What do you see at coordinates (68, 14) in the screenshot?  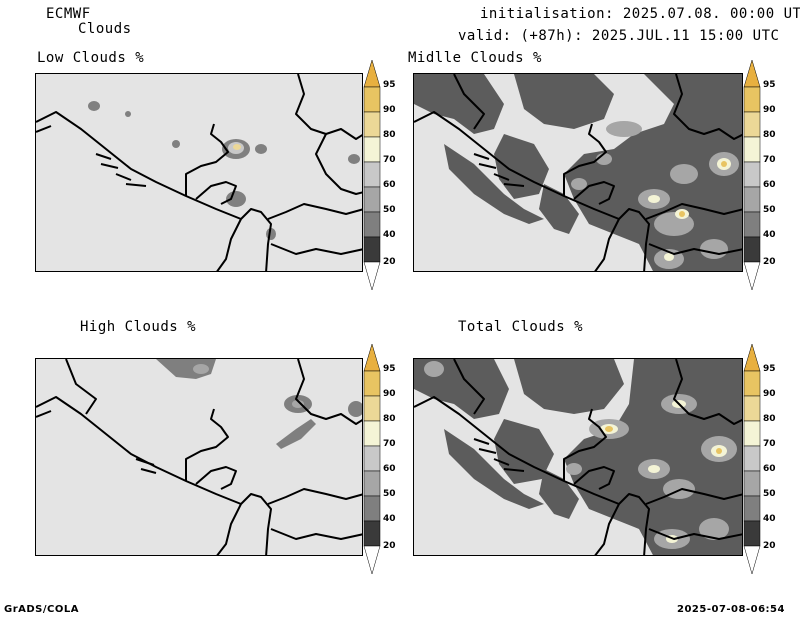 I see `model-name: ECMWF` at bounding box center [68, 14].